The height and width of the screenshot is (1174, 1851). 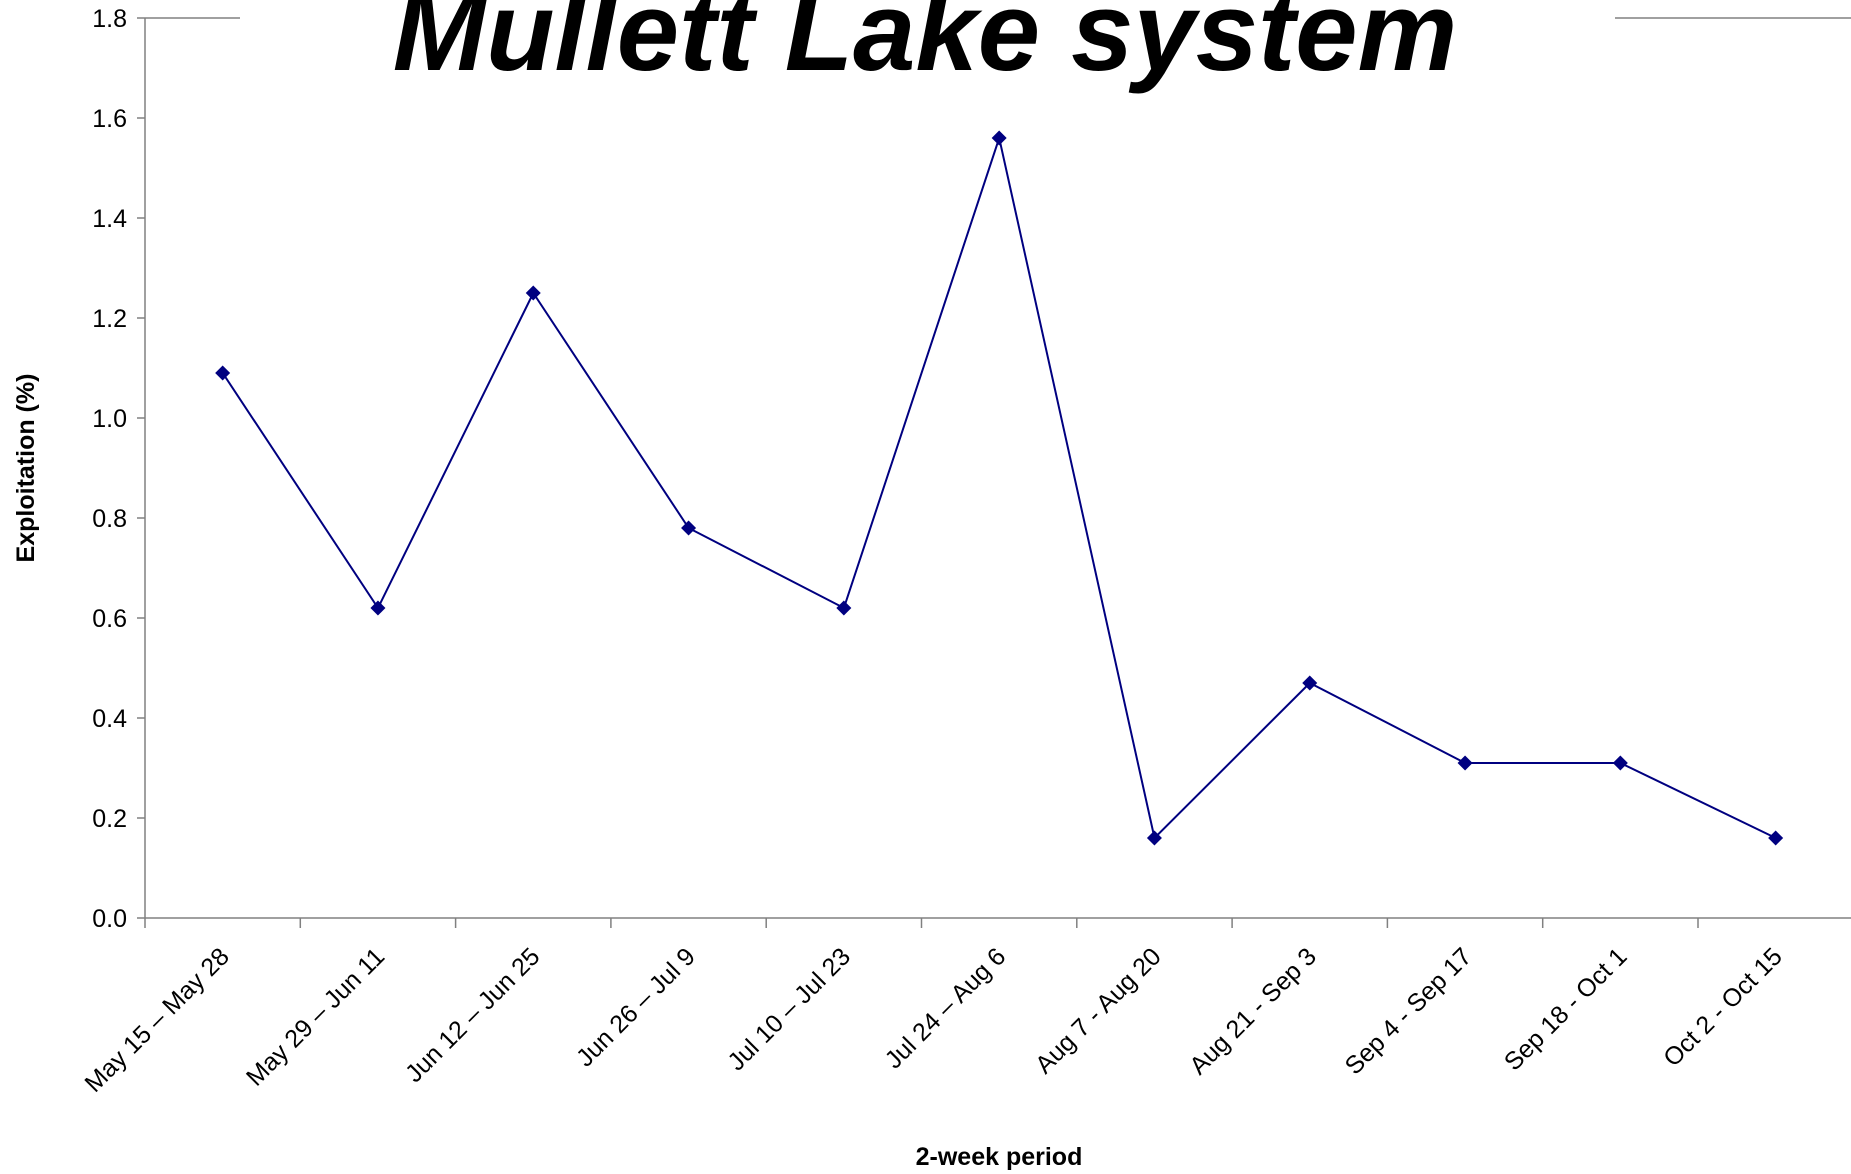 What do you see at coordinates (109, 419) in the screenshot?
I see `y-tick-label: 1.0` at bounding box center [109, 419].